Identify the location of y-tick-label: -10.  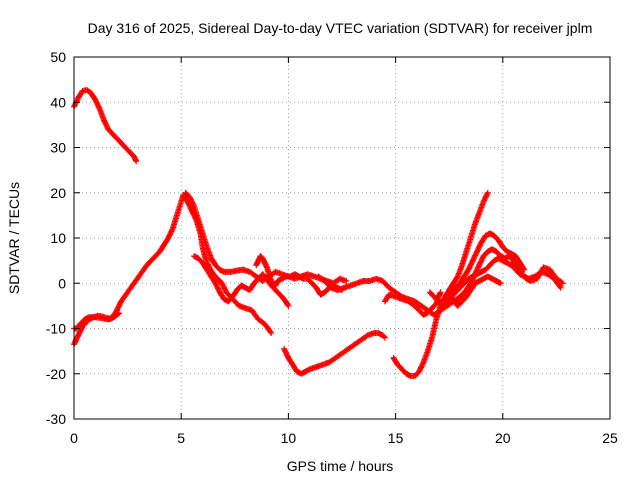
(56, 329).